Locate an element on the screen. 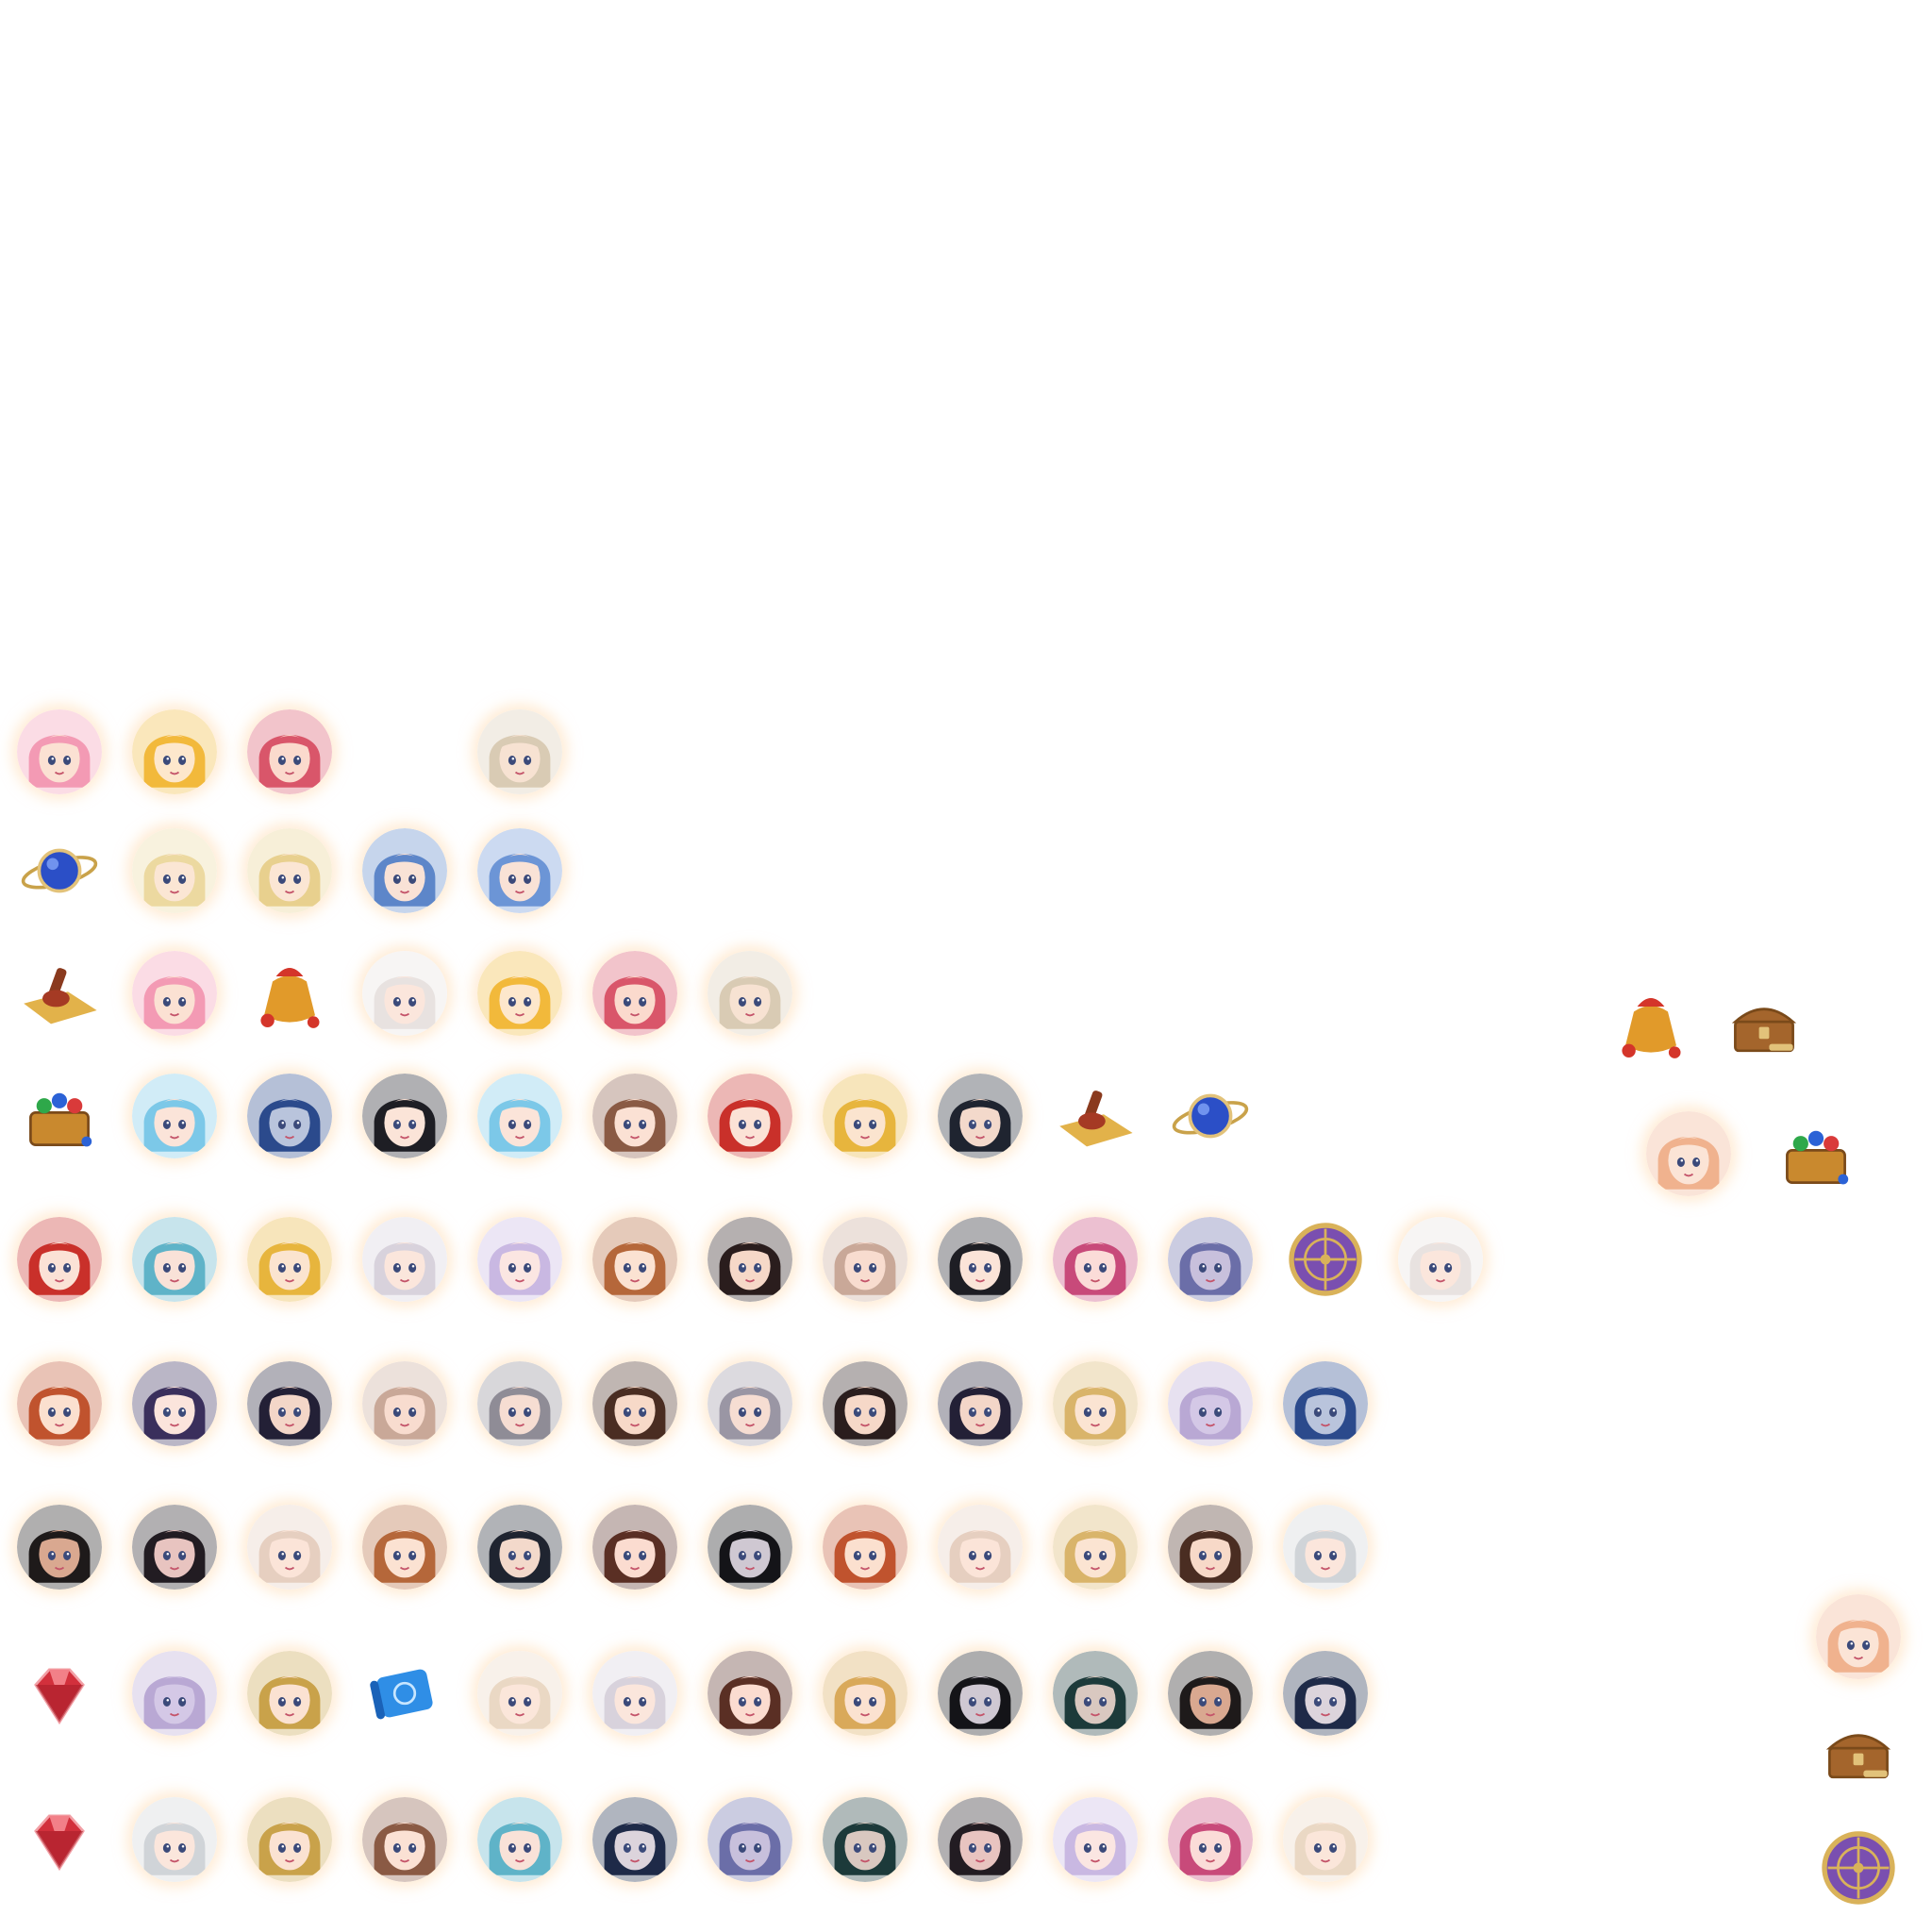 The image size is (1932, 1932). blue-scroll-icon is located at coordinates (404, 1694).